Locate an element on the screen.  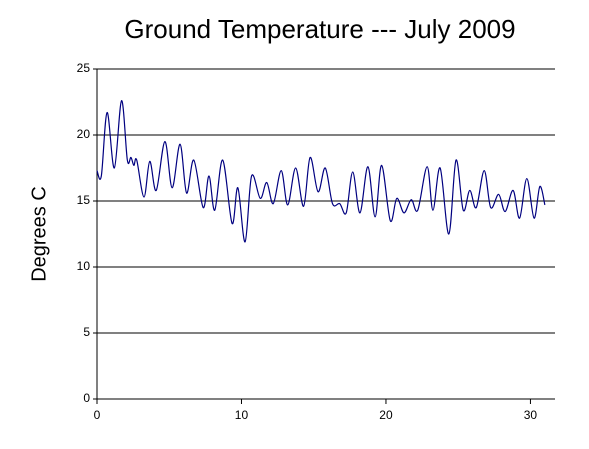
x-tick-label: 30 is located at coordinates (531, 415).